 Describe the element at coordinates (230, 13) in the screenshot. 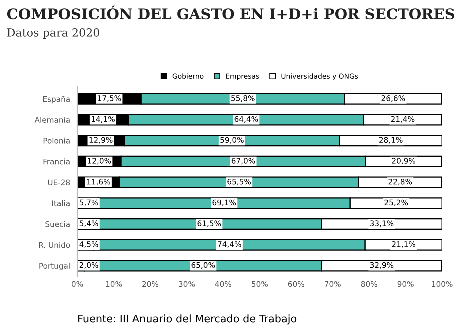

I see `chart-title: COMPOSICIÓN DEL GASTO EN I+D+i POR SECTORES` at that location.